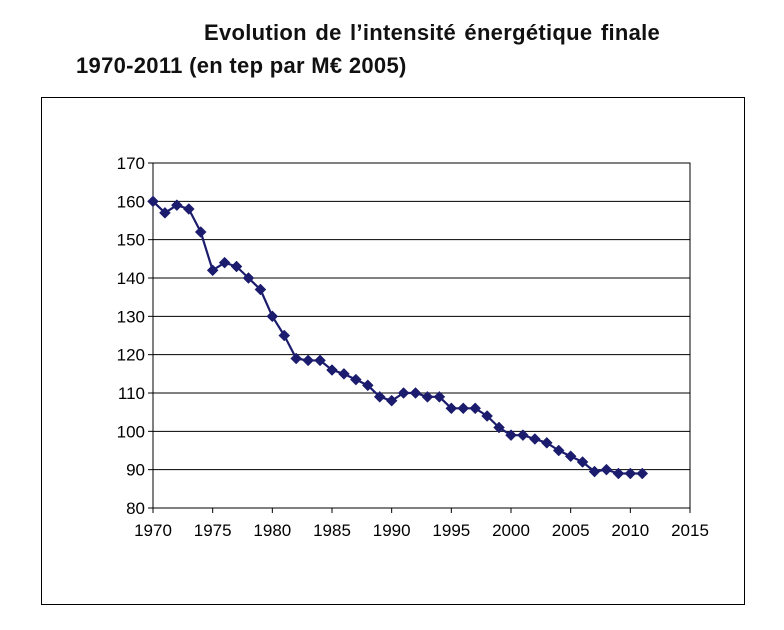 This screenshot has width=784, height=630. Describe the element at coordinates (131, 278) in the screenshot. I see `y-tick-label: 140` at that location.